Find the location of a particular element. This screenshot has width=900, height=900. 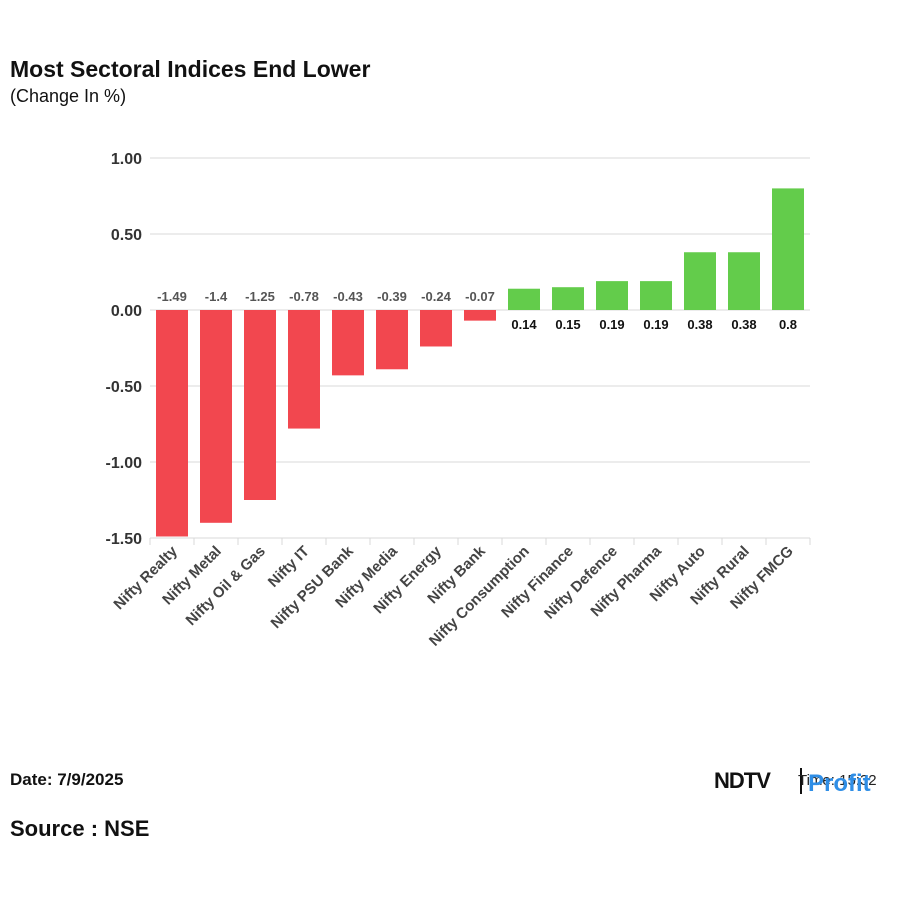

bar-nifty-realty is located at coordinates (172, 423).